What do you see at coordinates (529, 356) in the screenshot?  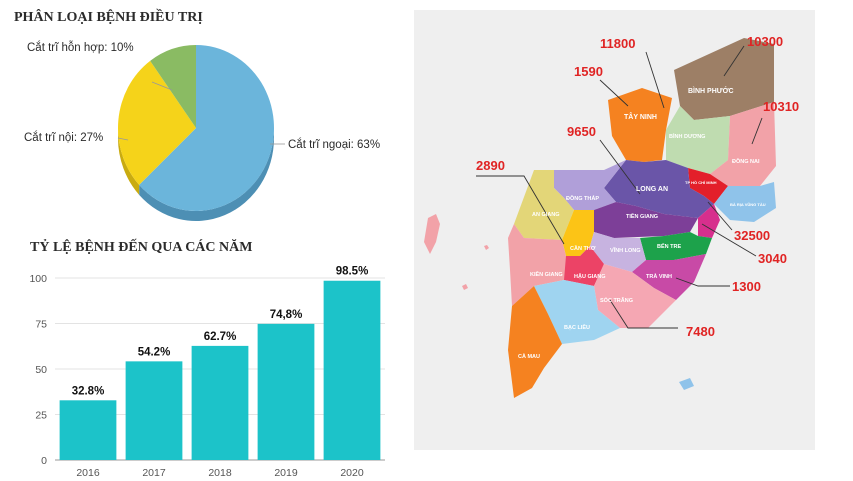 I see `province-label-ca-mau: CÀ MAU` at bounding box center [529, 356].